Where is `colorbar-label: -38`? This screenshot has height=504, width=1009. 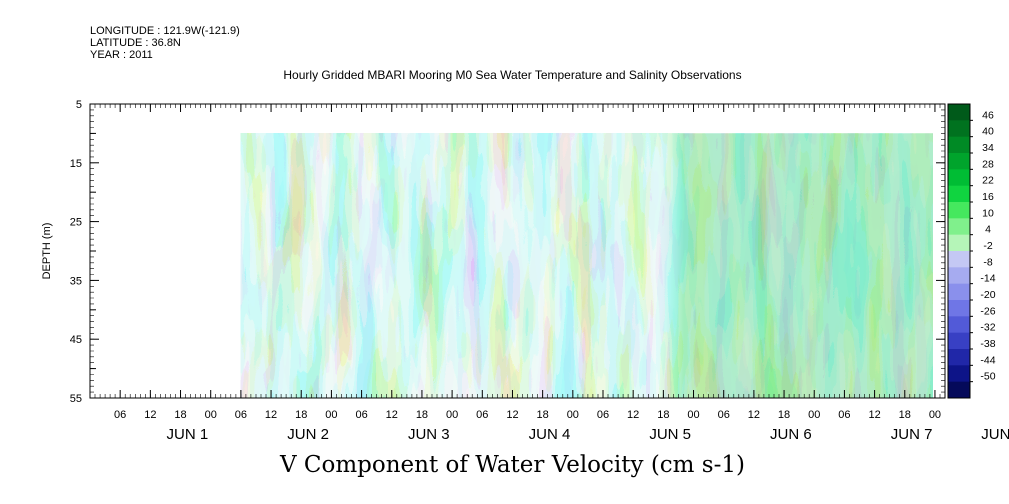
colorbar-label: -38 is located at coordinates (987, 344).